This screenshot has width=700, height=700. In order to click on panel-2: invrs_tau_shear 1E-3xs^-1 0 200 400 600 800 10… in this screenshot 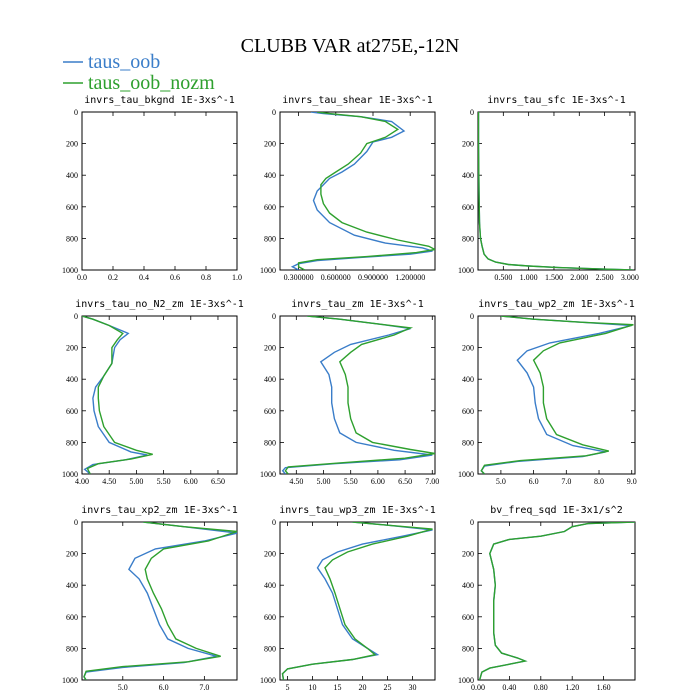, I will do `click(348, 188)`.